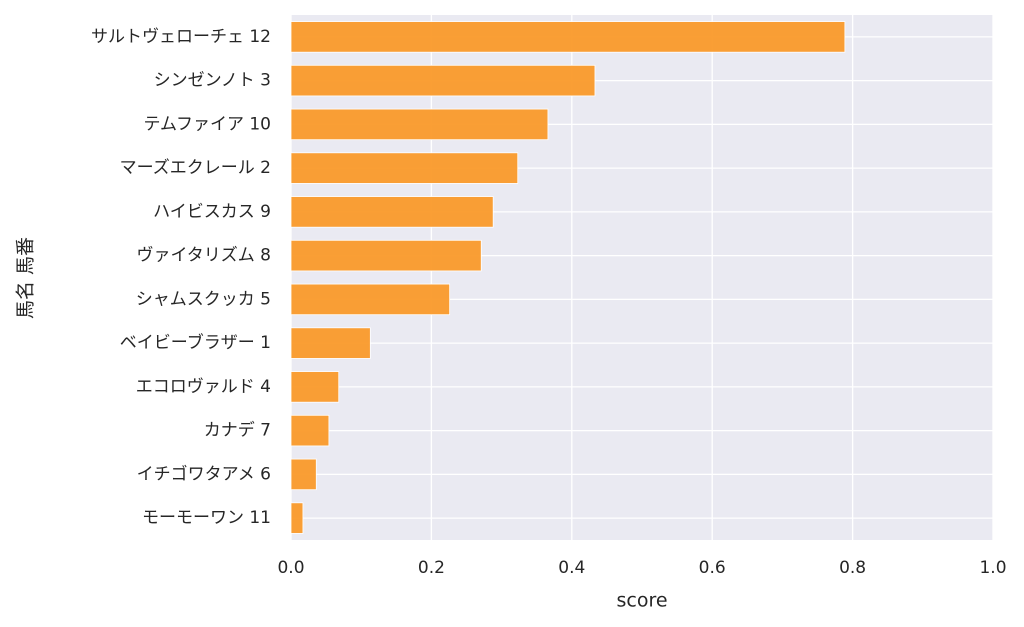 The height and width of the screenshot is (627, 1024). I want to click on x-axis-label: score, so click(641, 601).